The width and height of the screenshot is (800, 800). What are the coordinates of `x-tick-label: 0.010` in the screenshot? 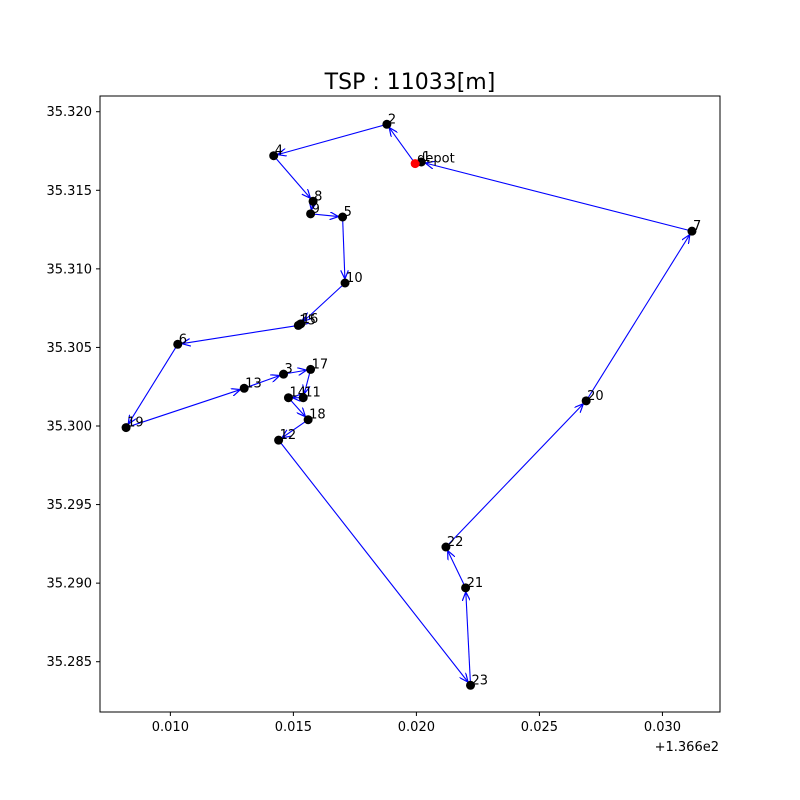 It's located at (170, 727).